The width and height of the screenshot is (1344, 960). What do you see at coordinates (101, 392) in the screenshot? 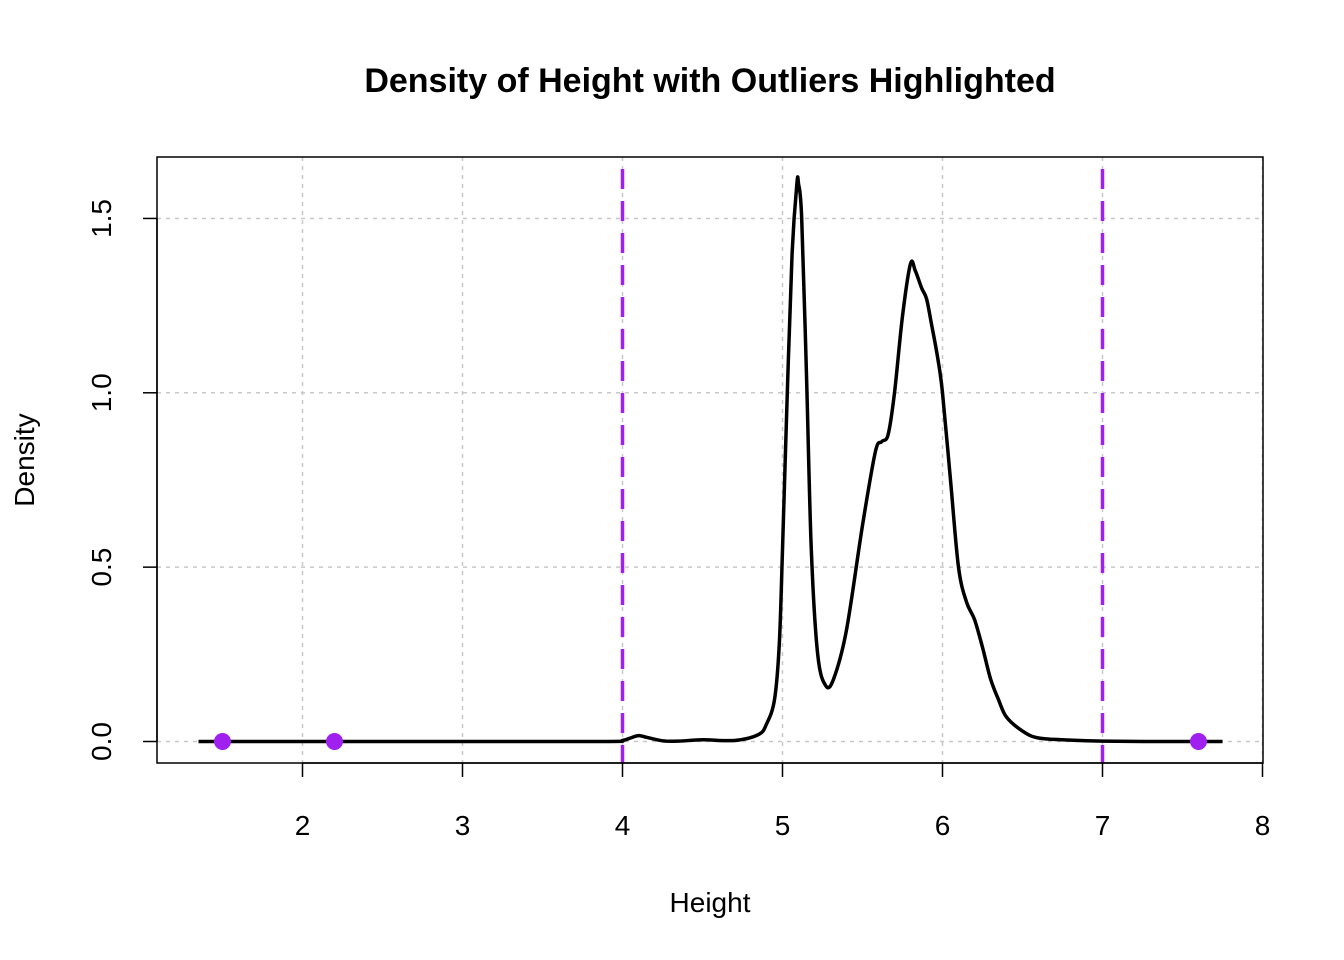
I see `y-tick-label: 1.0` at bounding box center [101, 392].